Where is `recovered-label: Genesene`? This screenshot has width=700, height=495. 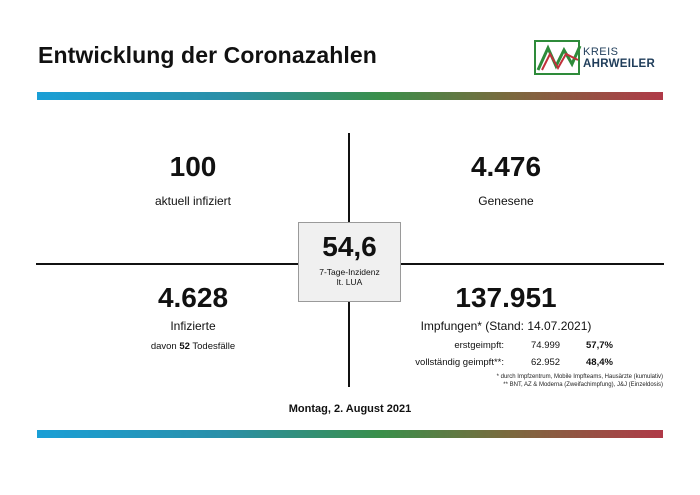
recovered-label: Genesene is located at coordinates (506, 201).